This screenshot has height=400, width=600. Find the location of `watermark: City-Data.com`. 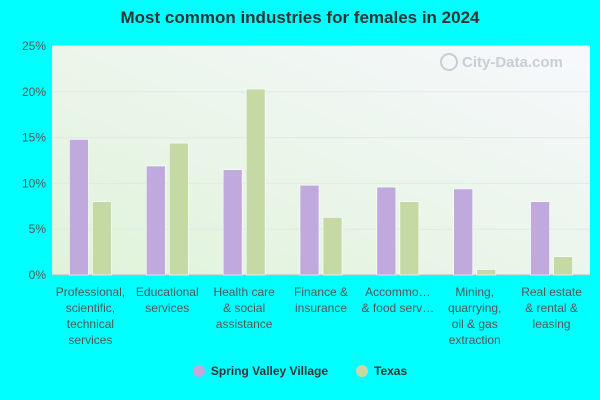

watermark: City-Data.com is located at coordinates (501, 62).